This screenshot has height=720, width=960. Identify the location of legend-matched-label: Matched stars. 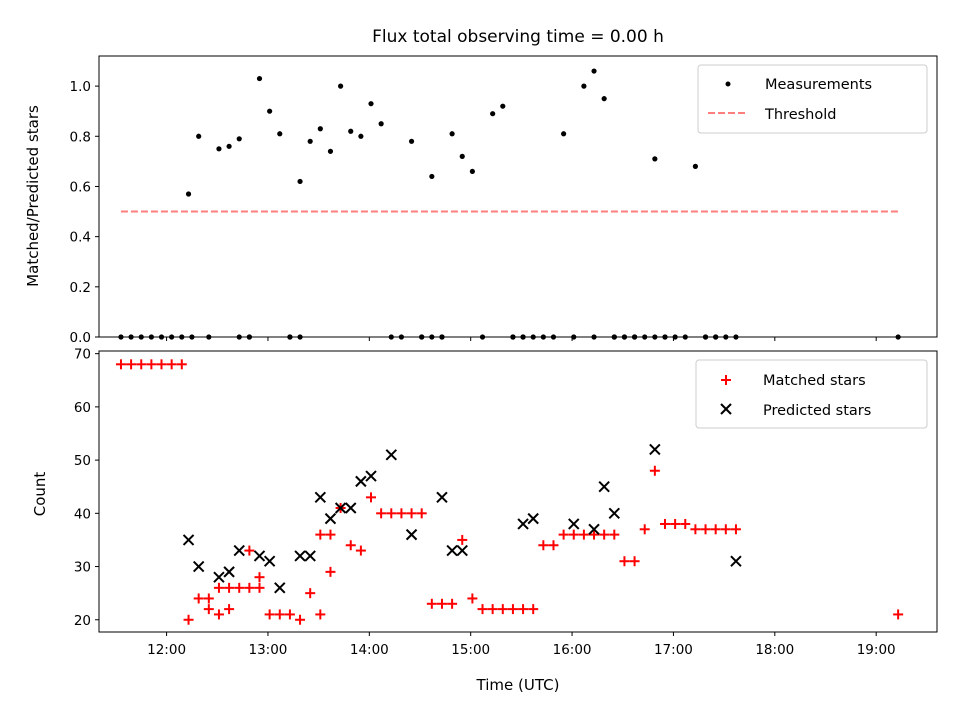
(814, 381).